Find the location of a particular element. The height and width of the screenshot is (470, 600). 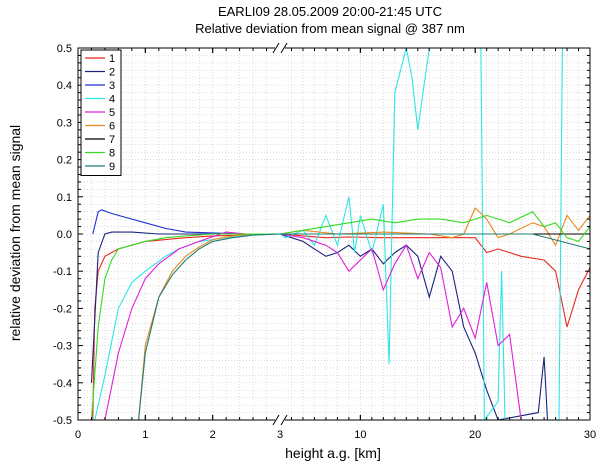

y-tick-label: 0.2 is located at coordinates (64, 161).